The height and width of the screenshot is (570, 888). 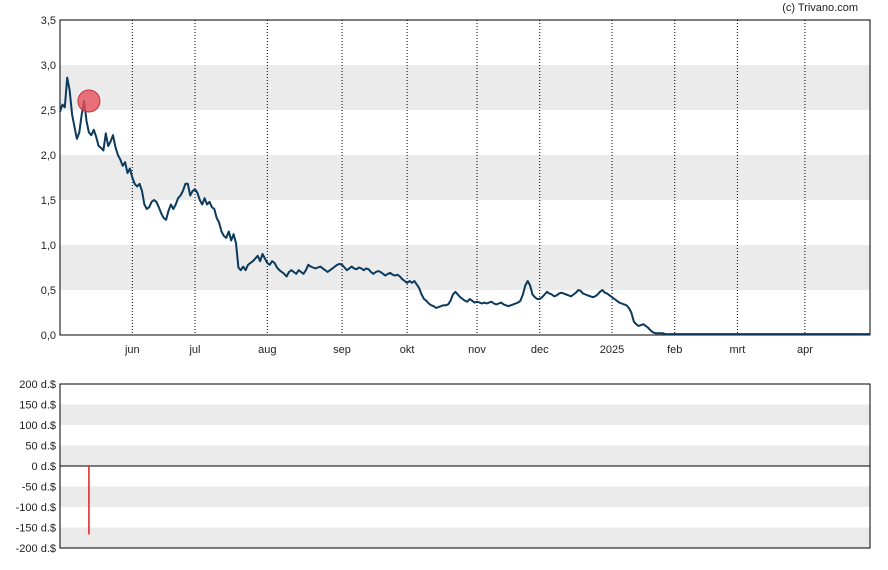 I want to click on copyright-label: (c) Trivano.com, so click(x=820, y=8).